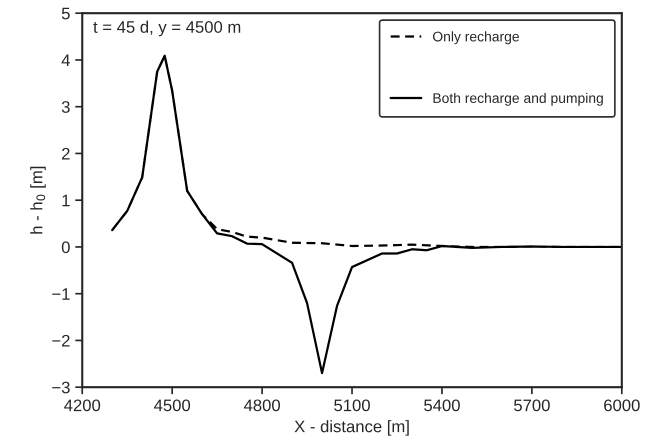 The height and width of the screenshot is (440, 658). What do you see at coordinates (66, 14) in the screenshot?
I see `y-tick-label: 5` at bounding box center [66, 14].